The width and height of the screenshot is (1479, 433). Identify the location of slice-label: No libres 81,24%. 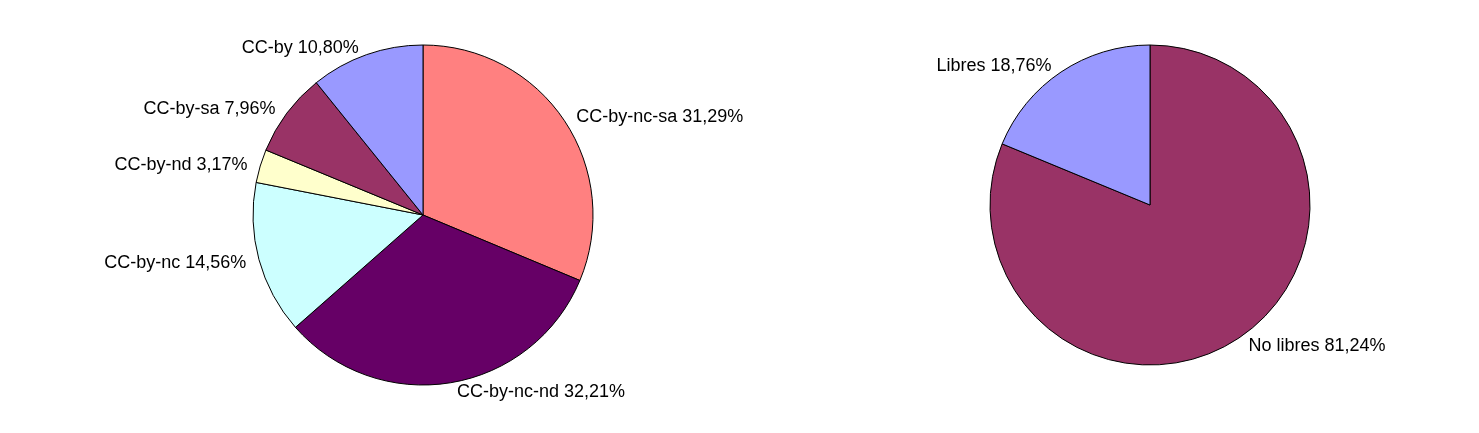
(1317, 344).